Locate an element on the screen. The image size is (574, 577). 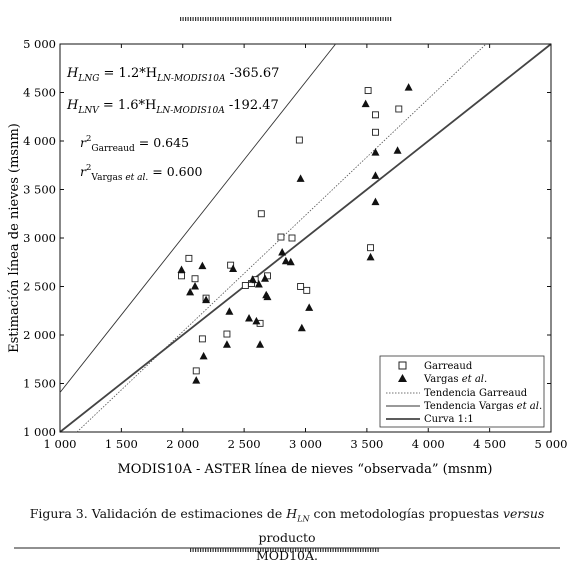
legend-tend-vargas-label: Tendencia Vargas et al. is located at coordinates (483, 406).